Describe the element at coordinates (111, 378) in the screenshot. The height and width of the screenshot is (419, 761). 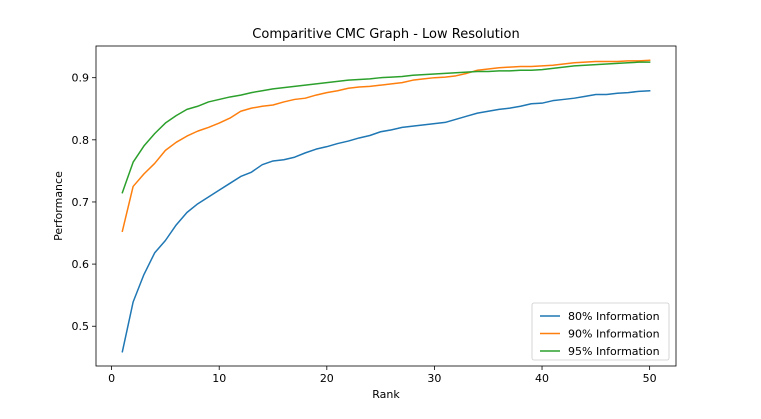
I see `x-tick-label: 0` at that location.